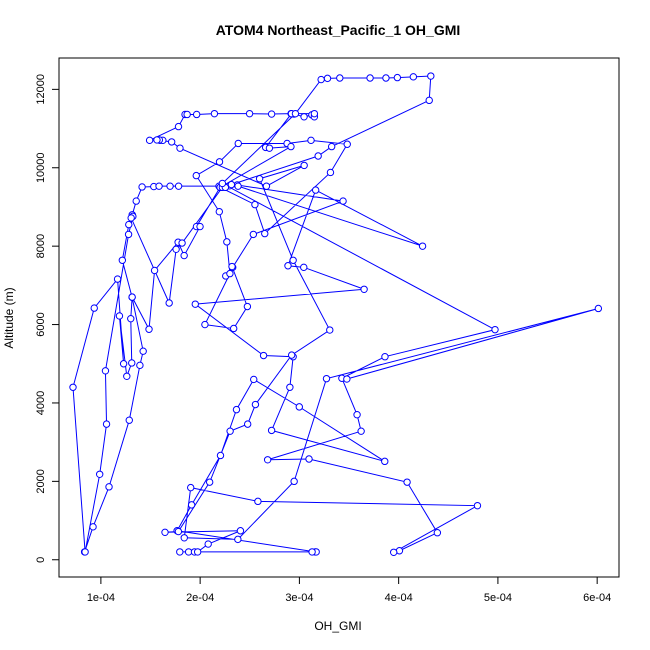 This screenshot has width=650, height=650. I want to click on y-tick-label: 2000, so click(41, 481).